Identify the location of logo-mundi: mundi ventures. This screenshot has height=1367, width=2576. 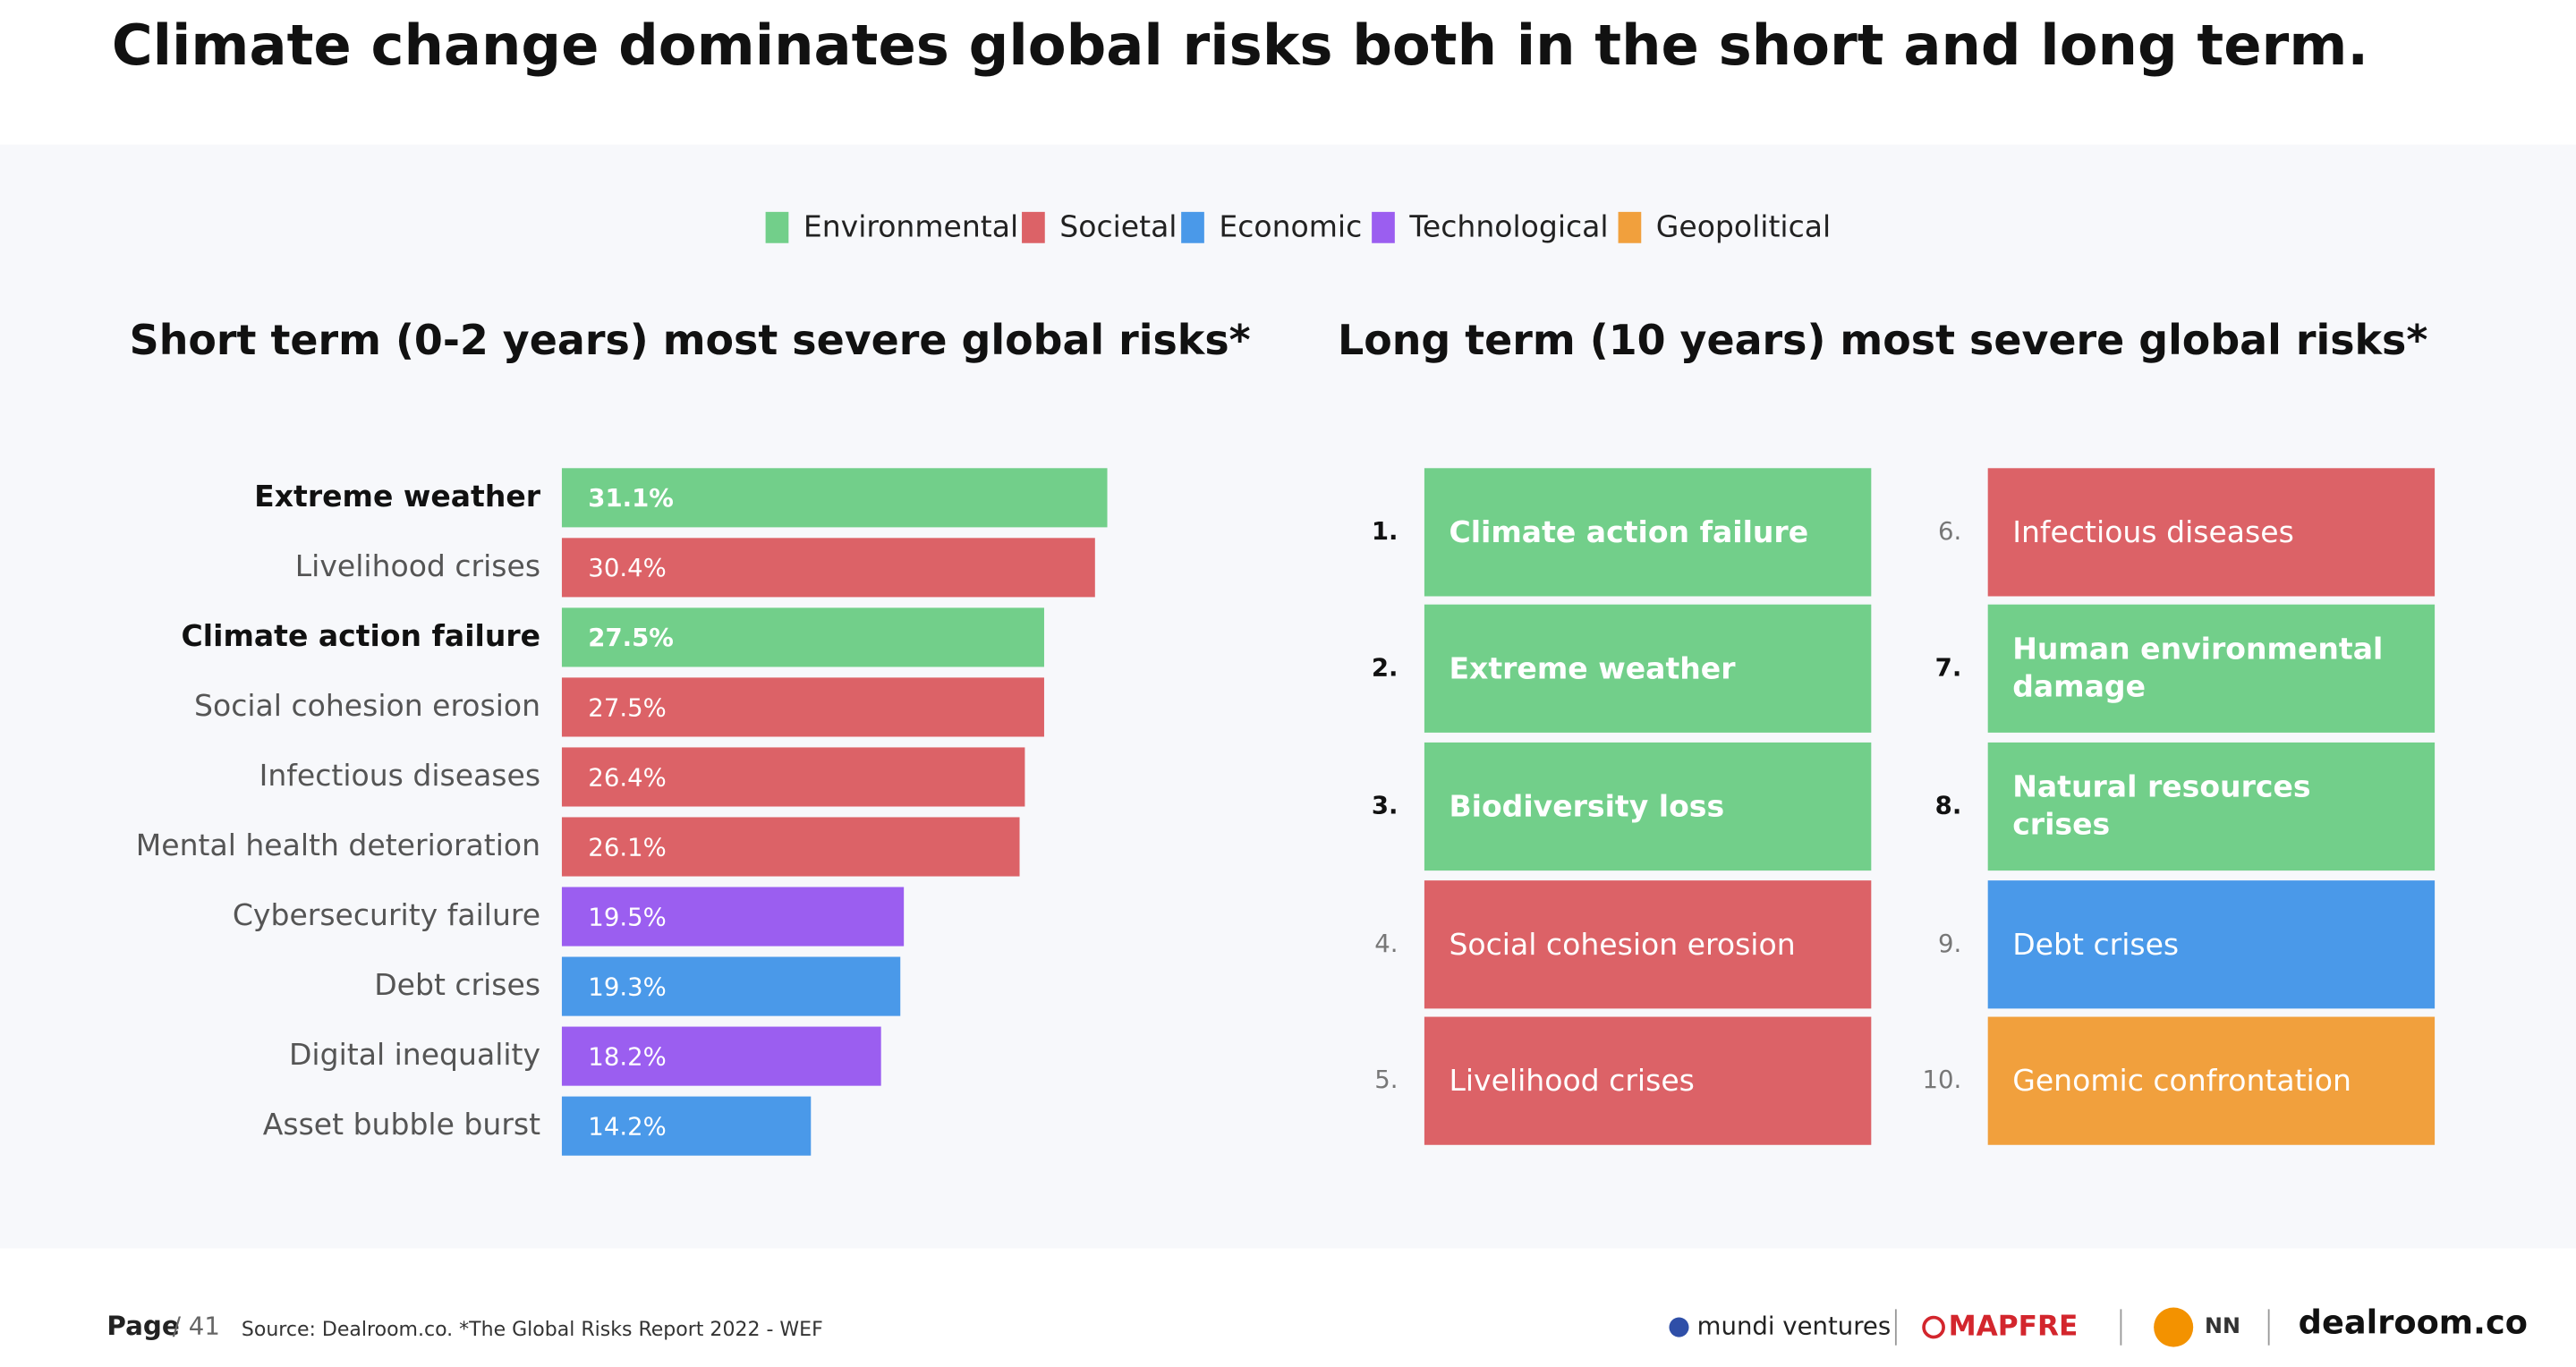
(1794, 1326).